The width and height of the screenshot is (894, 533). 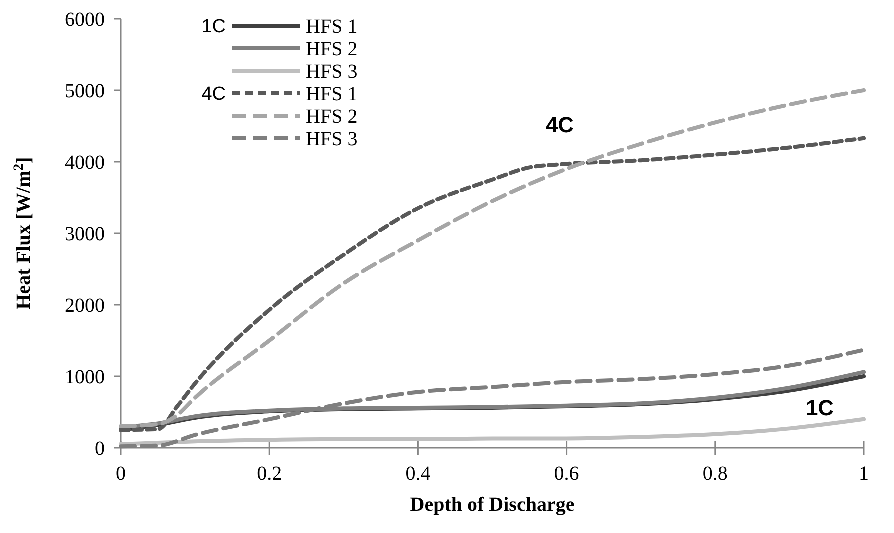 What do you see at coordinates (492, 431) in the screenshot?
I see `line-series` at bounding box center [492, 431].